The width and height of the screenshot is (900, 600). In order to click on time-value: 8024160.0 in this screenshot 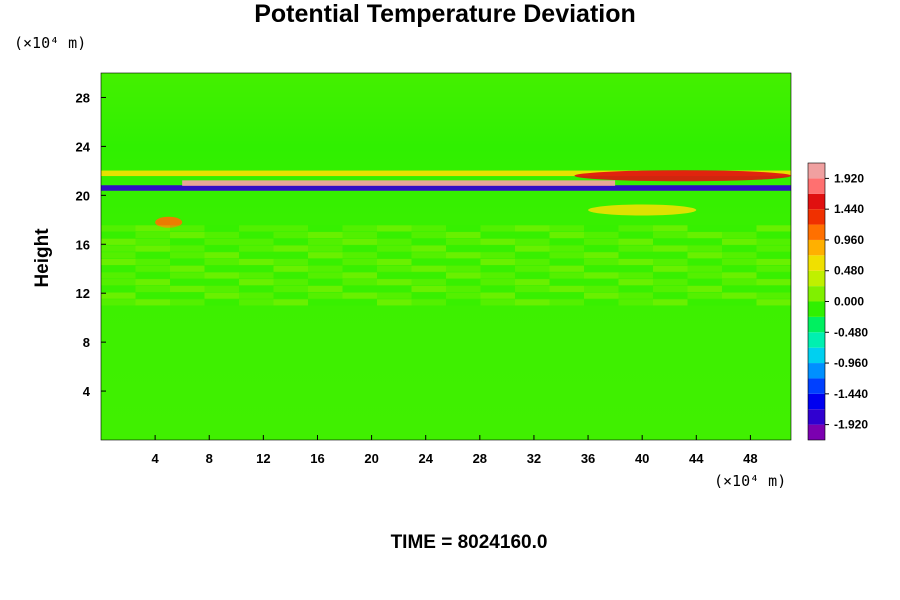, I will do `click(502, 542)`.